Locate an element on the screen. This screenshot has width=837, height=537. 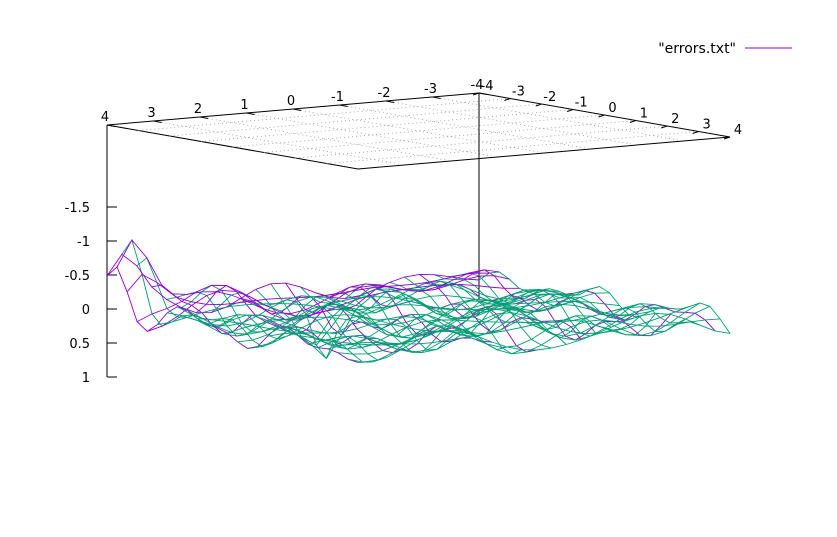
x-tick-label: 1 is located at coordinates (644, 114).